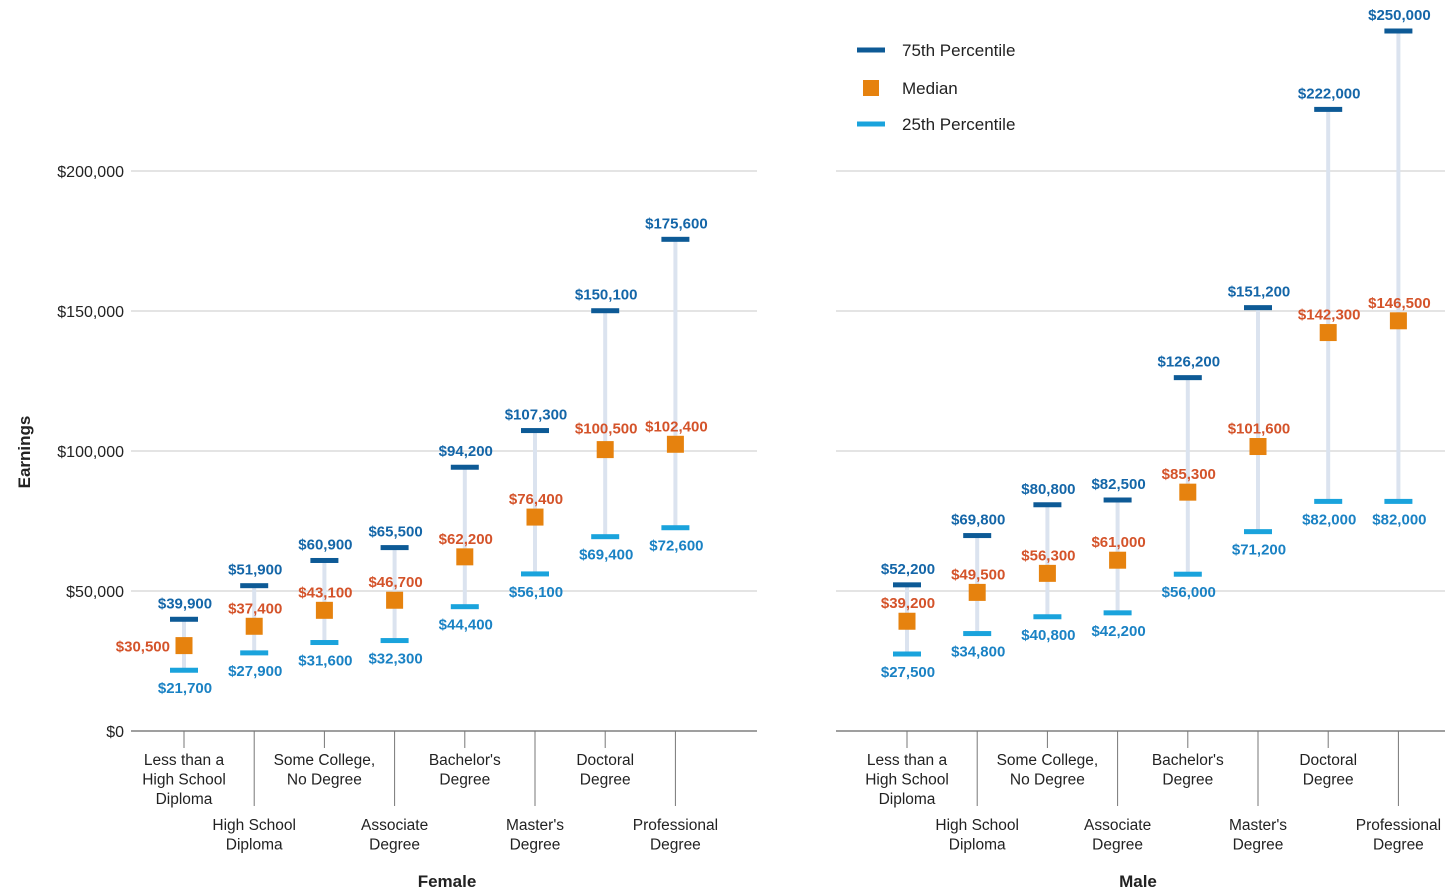  What do you see at coordinates (908, 672) in the screenshot?
I see `p25-value-label: $27,500` at bounding box center [908, 672].